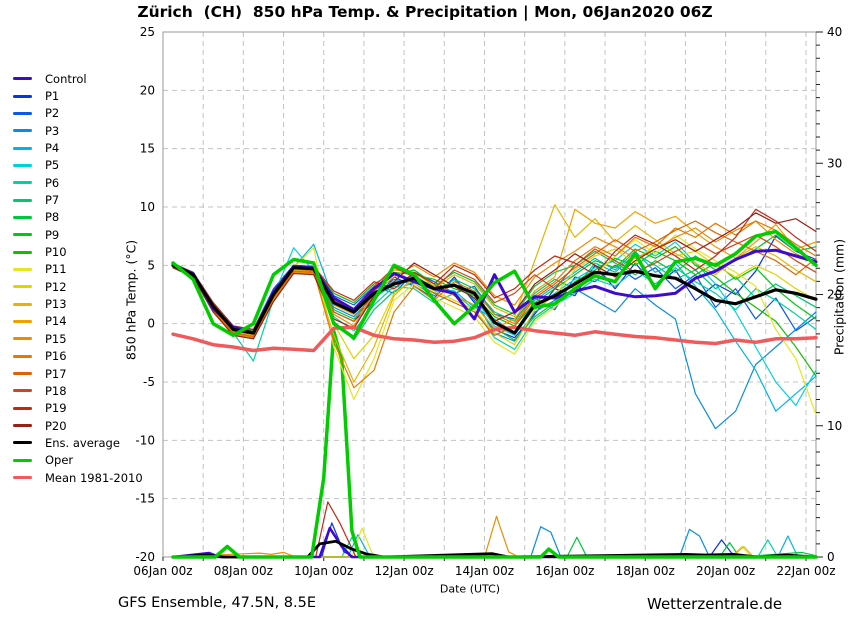 The image size is (850, 620). I want to click on y-left-tick-label: 5, so click(151, 265).